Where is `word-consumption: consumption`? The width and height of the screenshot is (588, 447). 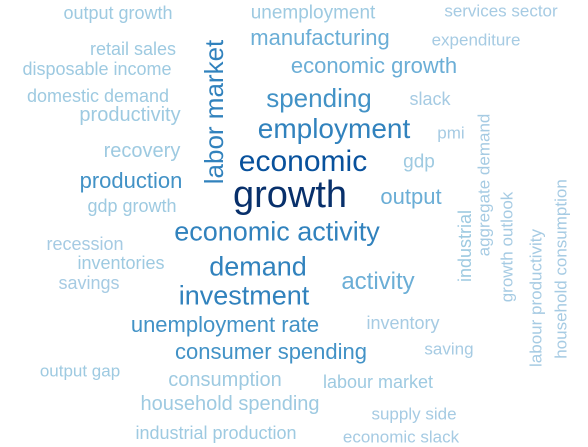
word-consumption: consumption is located at coordinates (225, 380).